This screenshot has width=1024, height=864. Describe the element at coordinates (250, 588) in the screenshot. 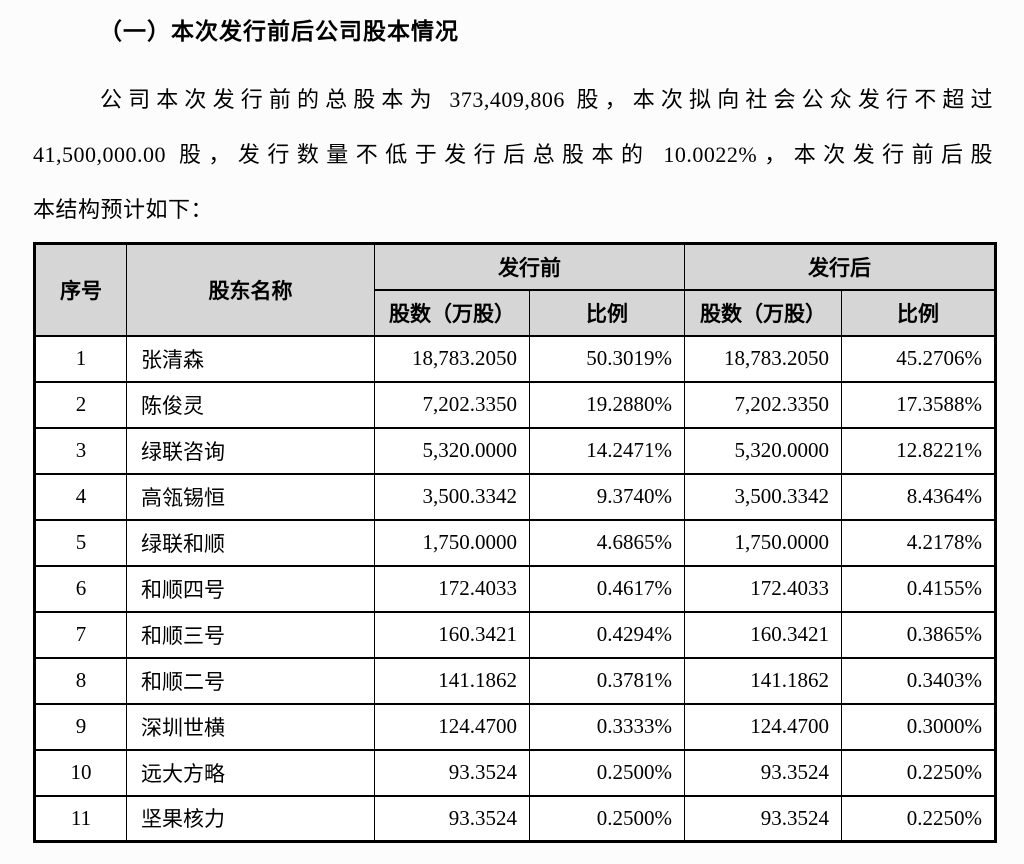

I see `cell-name: 和顺四号` at that location.